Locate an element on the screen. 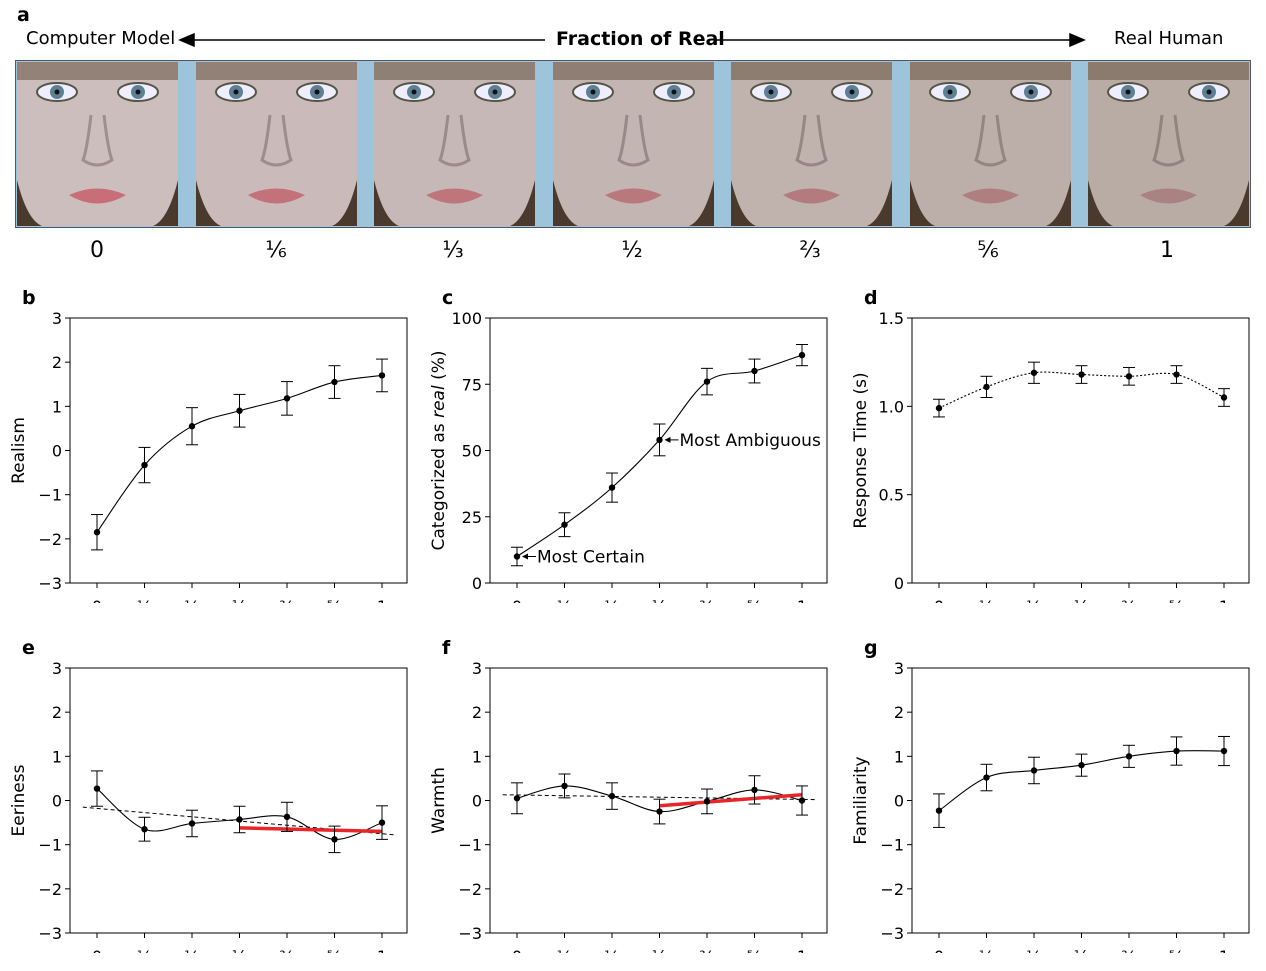  chart-f: f 3 2 1 0 −1 −2 −3 0 ⅙ ⅓ ½ ⅔ ⅚ 1 Warmth is located at coordinates (628, 795).